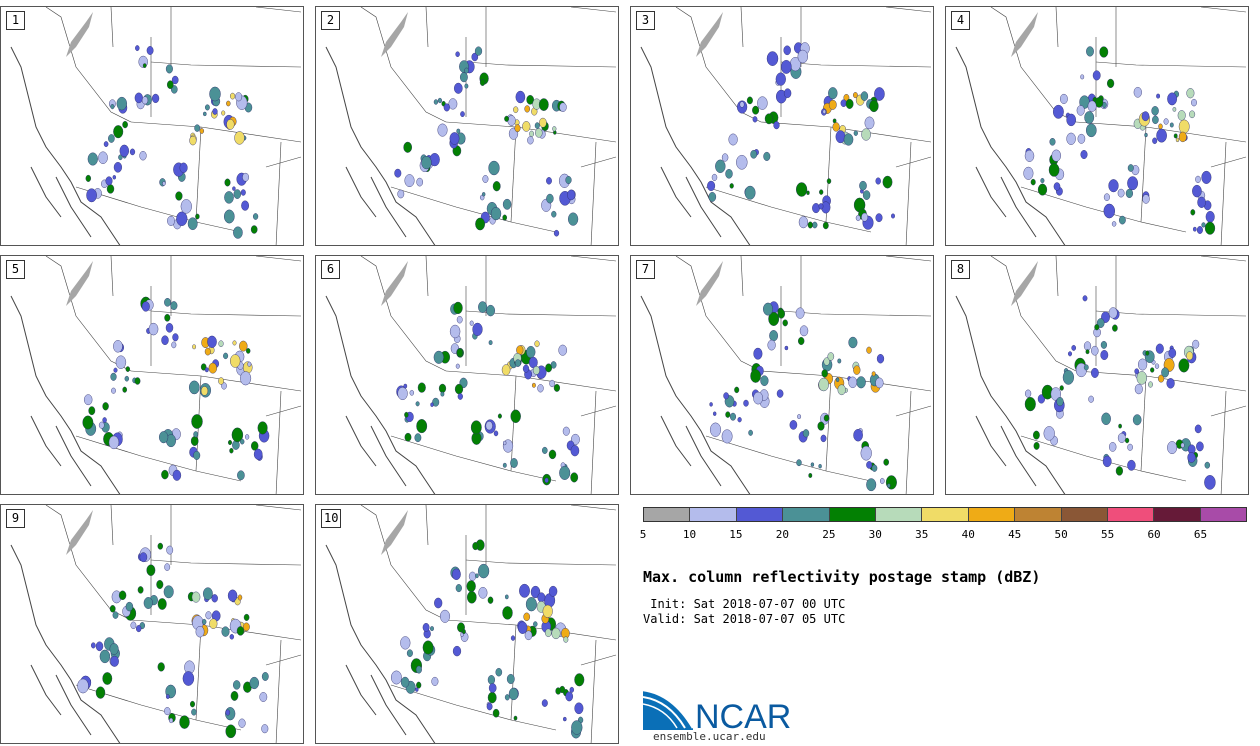  Describe the element at coordinates (689, 534) in the screenshot. I see `colorbar-tick: 10` at that location.